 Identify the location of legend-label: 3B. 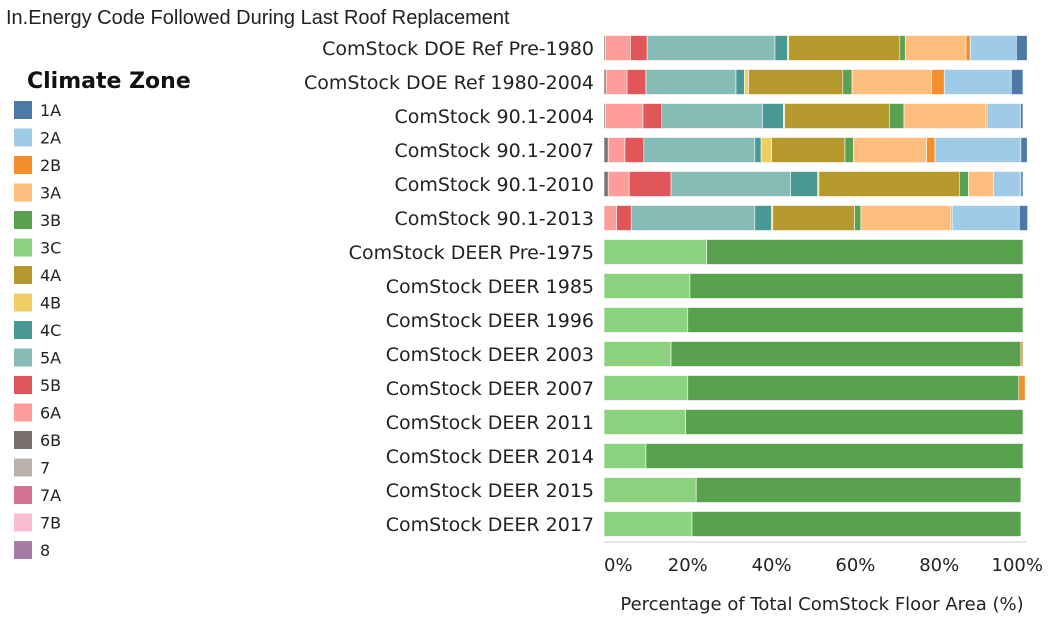
(50, 220).